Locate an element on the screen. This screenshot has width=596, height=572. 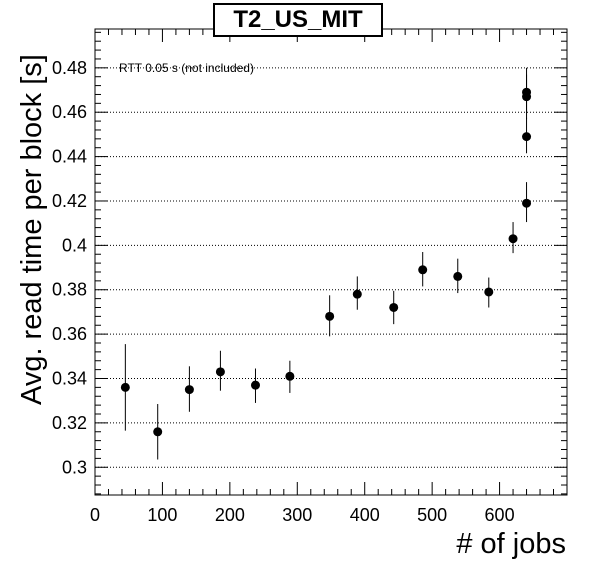
x-tick-label: 400 is located at coordinates (365, 515).